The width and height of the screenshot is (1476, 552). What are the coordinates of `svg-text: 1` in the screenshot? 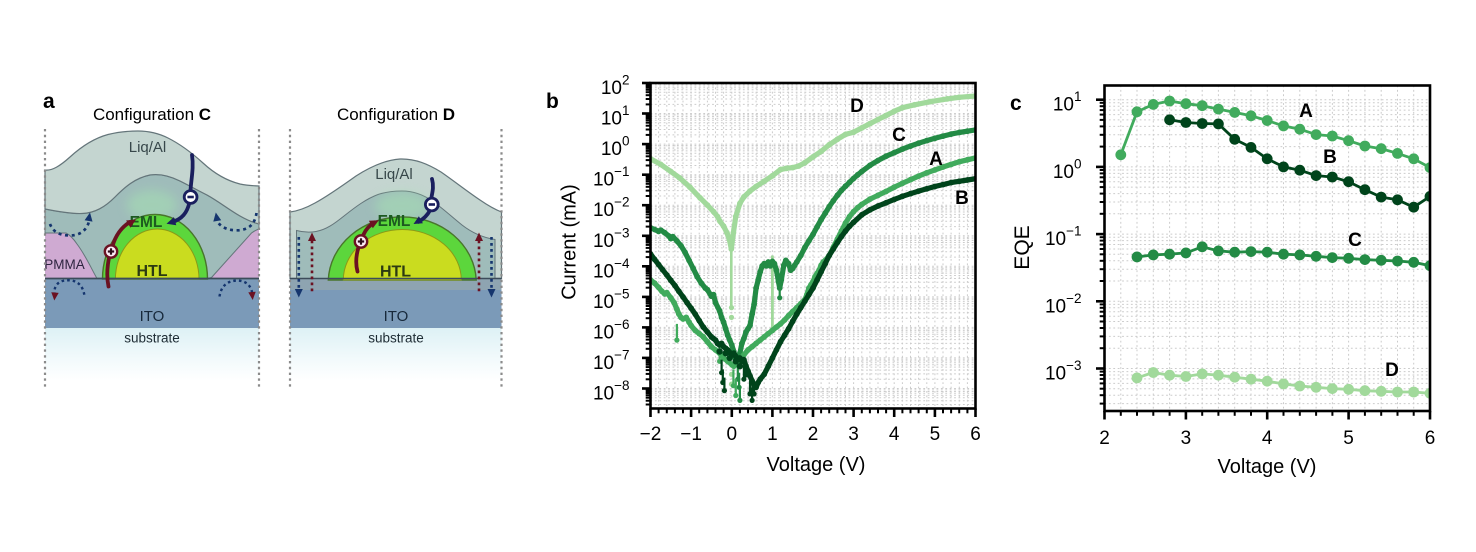 It's located at (772, 434).